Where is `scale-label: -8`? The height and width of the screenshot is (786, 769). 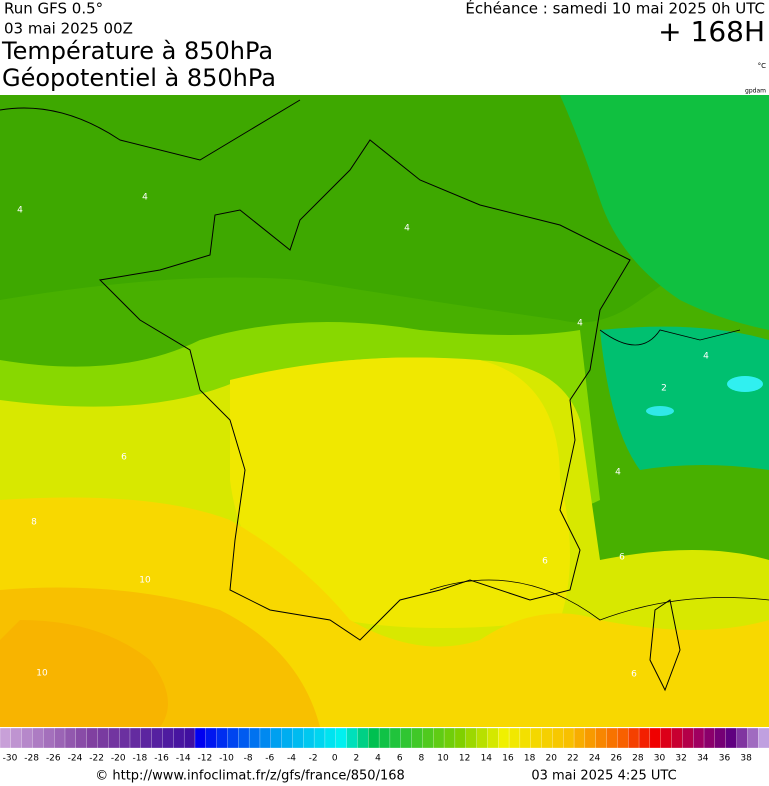
scale-label: -8 is located at coordinates (248, 759).